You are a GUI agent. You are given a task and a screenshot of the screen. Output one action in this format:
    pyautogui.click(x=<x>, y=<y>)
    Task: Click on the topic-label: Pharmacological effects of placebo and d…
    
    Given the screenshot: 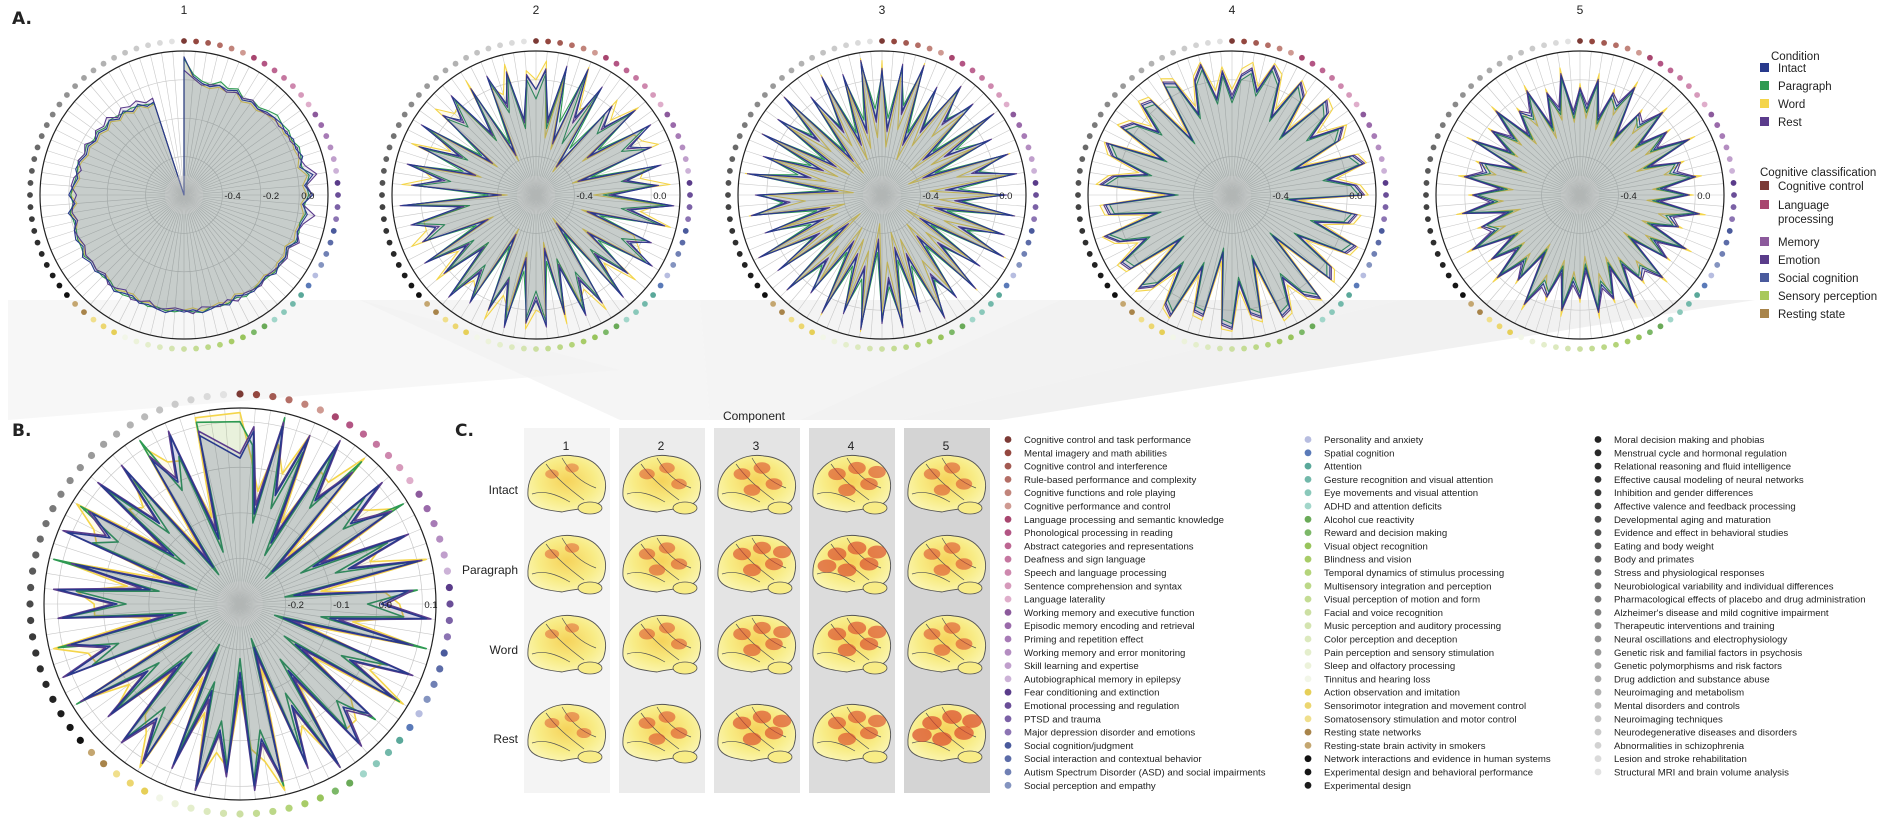 What is the action you would take?
    pyautogui.click(x=1740, y=600)
    